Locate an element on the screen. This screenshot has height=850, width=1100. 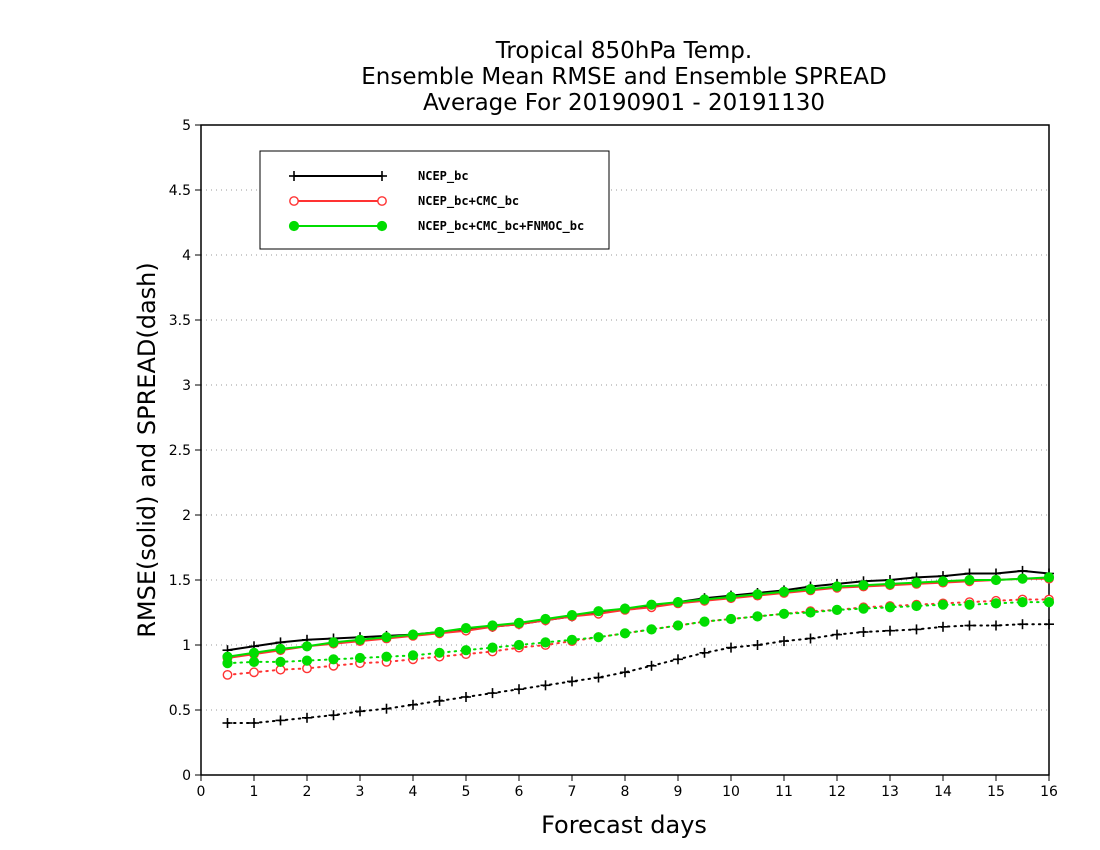
y-tick-label: 3.5 is located at coordinates (180, 321).